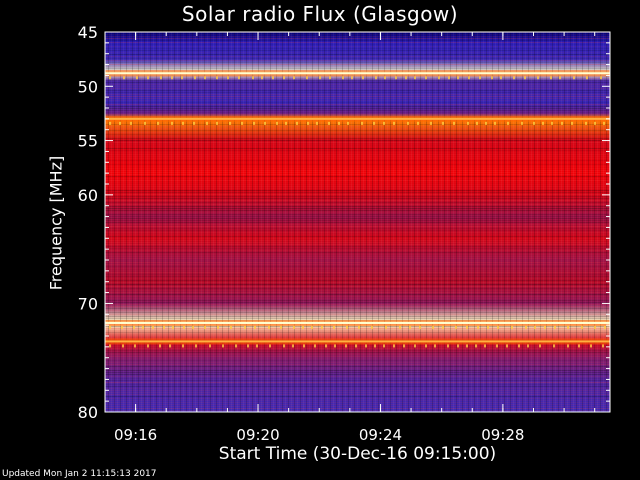 The height and width of the screenshot is (480, 640). I want to click on x-tick-label: 09:20, so click(257, 435).